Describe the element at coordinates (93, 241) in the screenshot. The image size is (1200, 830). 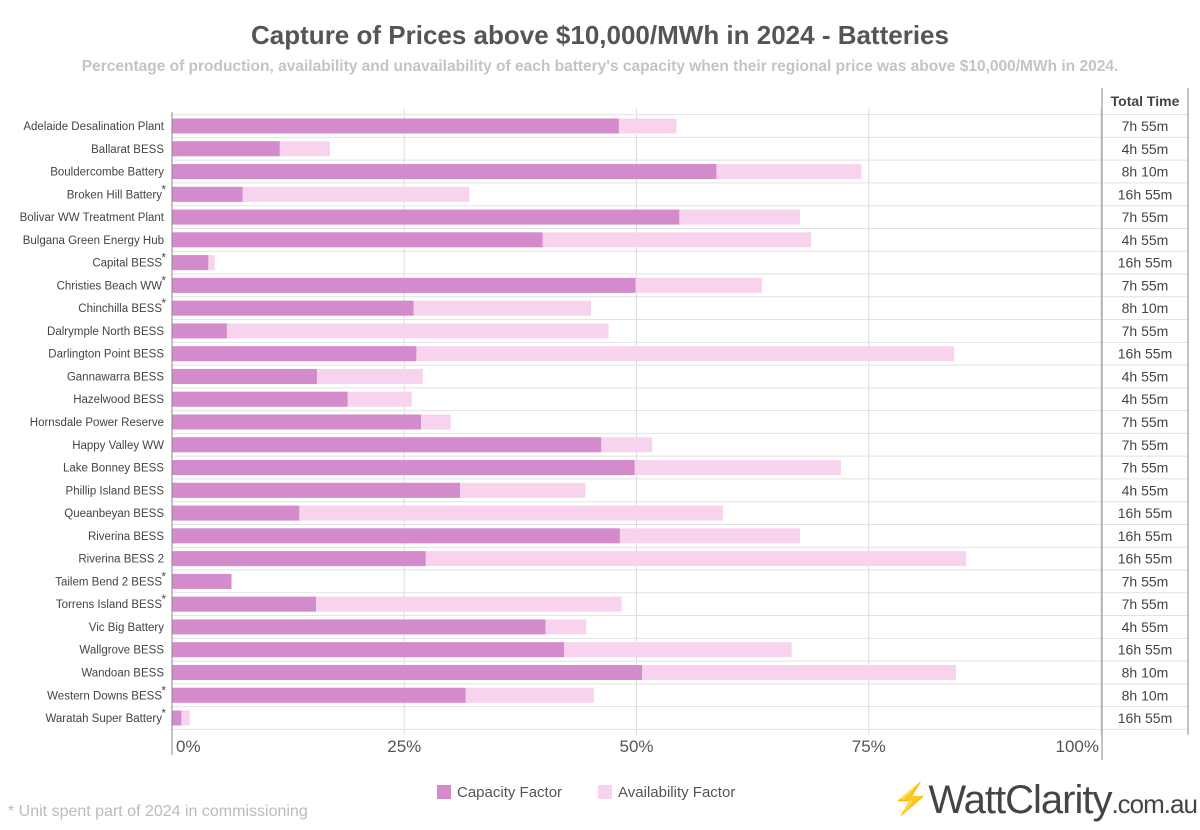
I see `category-label: Bulgana Green Energy Hub` at that location.